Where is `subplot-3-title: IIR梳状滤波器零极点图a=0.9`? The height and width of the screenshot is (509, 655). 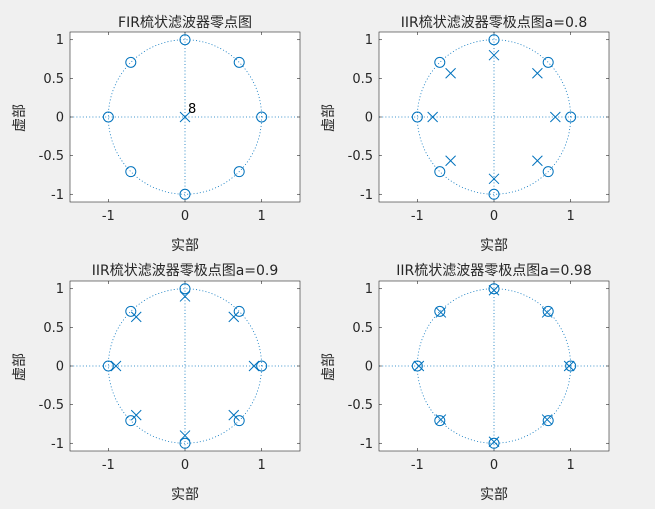 subplot-3-title: IIR梳状滤波器零极点图a=0.9 is located at coordinates (185, 271).